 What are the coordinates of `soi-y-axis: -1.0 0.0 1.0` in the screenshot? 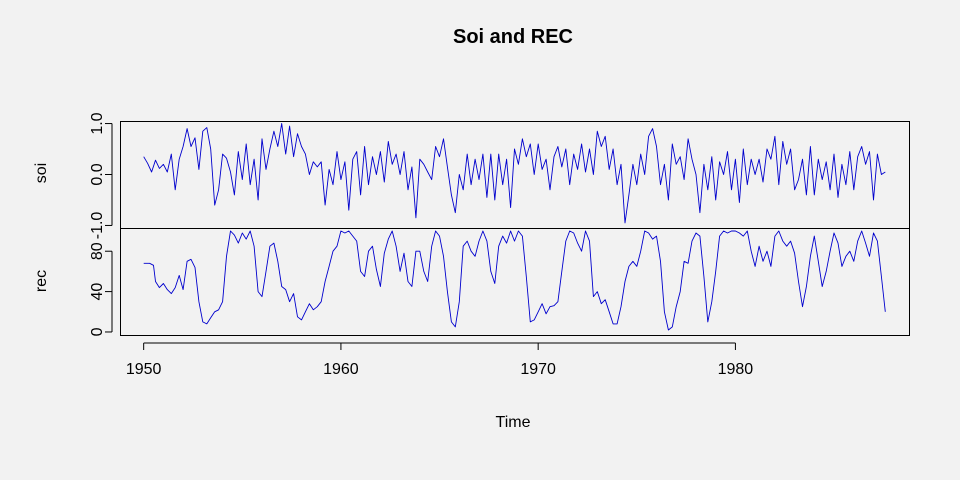 It's located at (101, 176).